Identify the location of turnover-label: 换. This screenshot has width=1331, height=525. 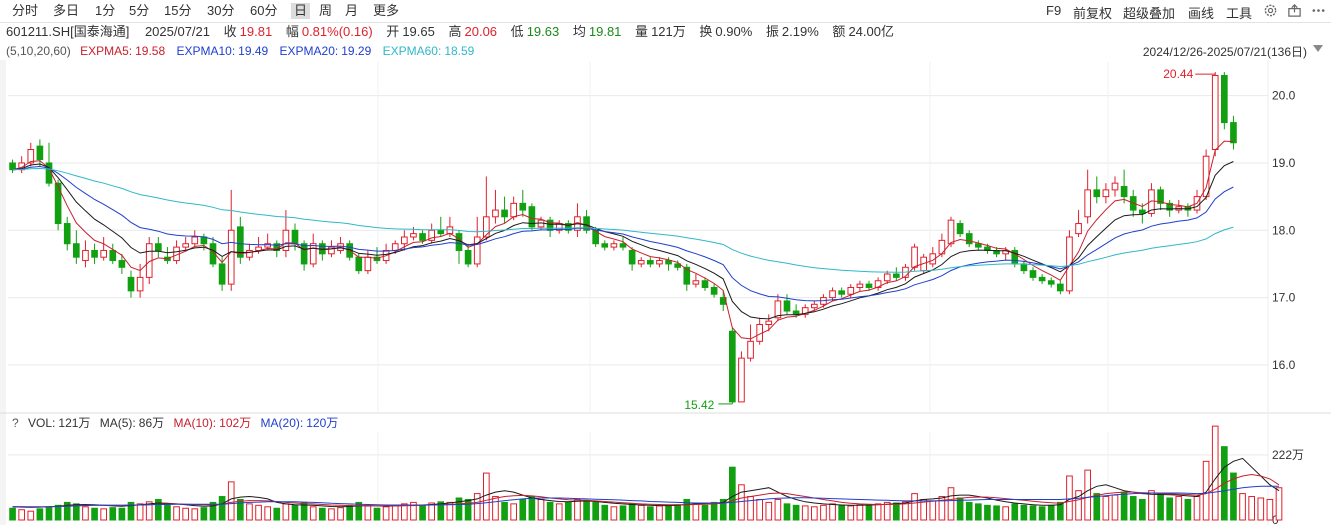
(706, 31).